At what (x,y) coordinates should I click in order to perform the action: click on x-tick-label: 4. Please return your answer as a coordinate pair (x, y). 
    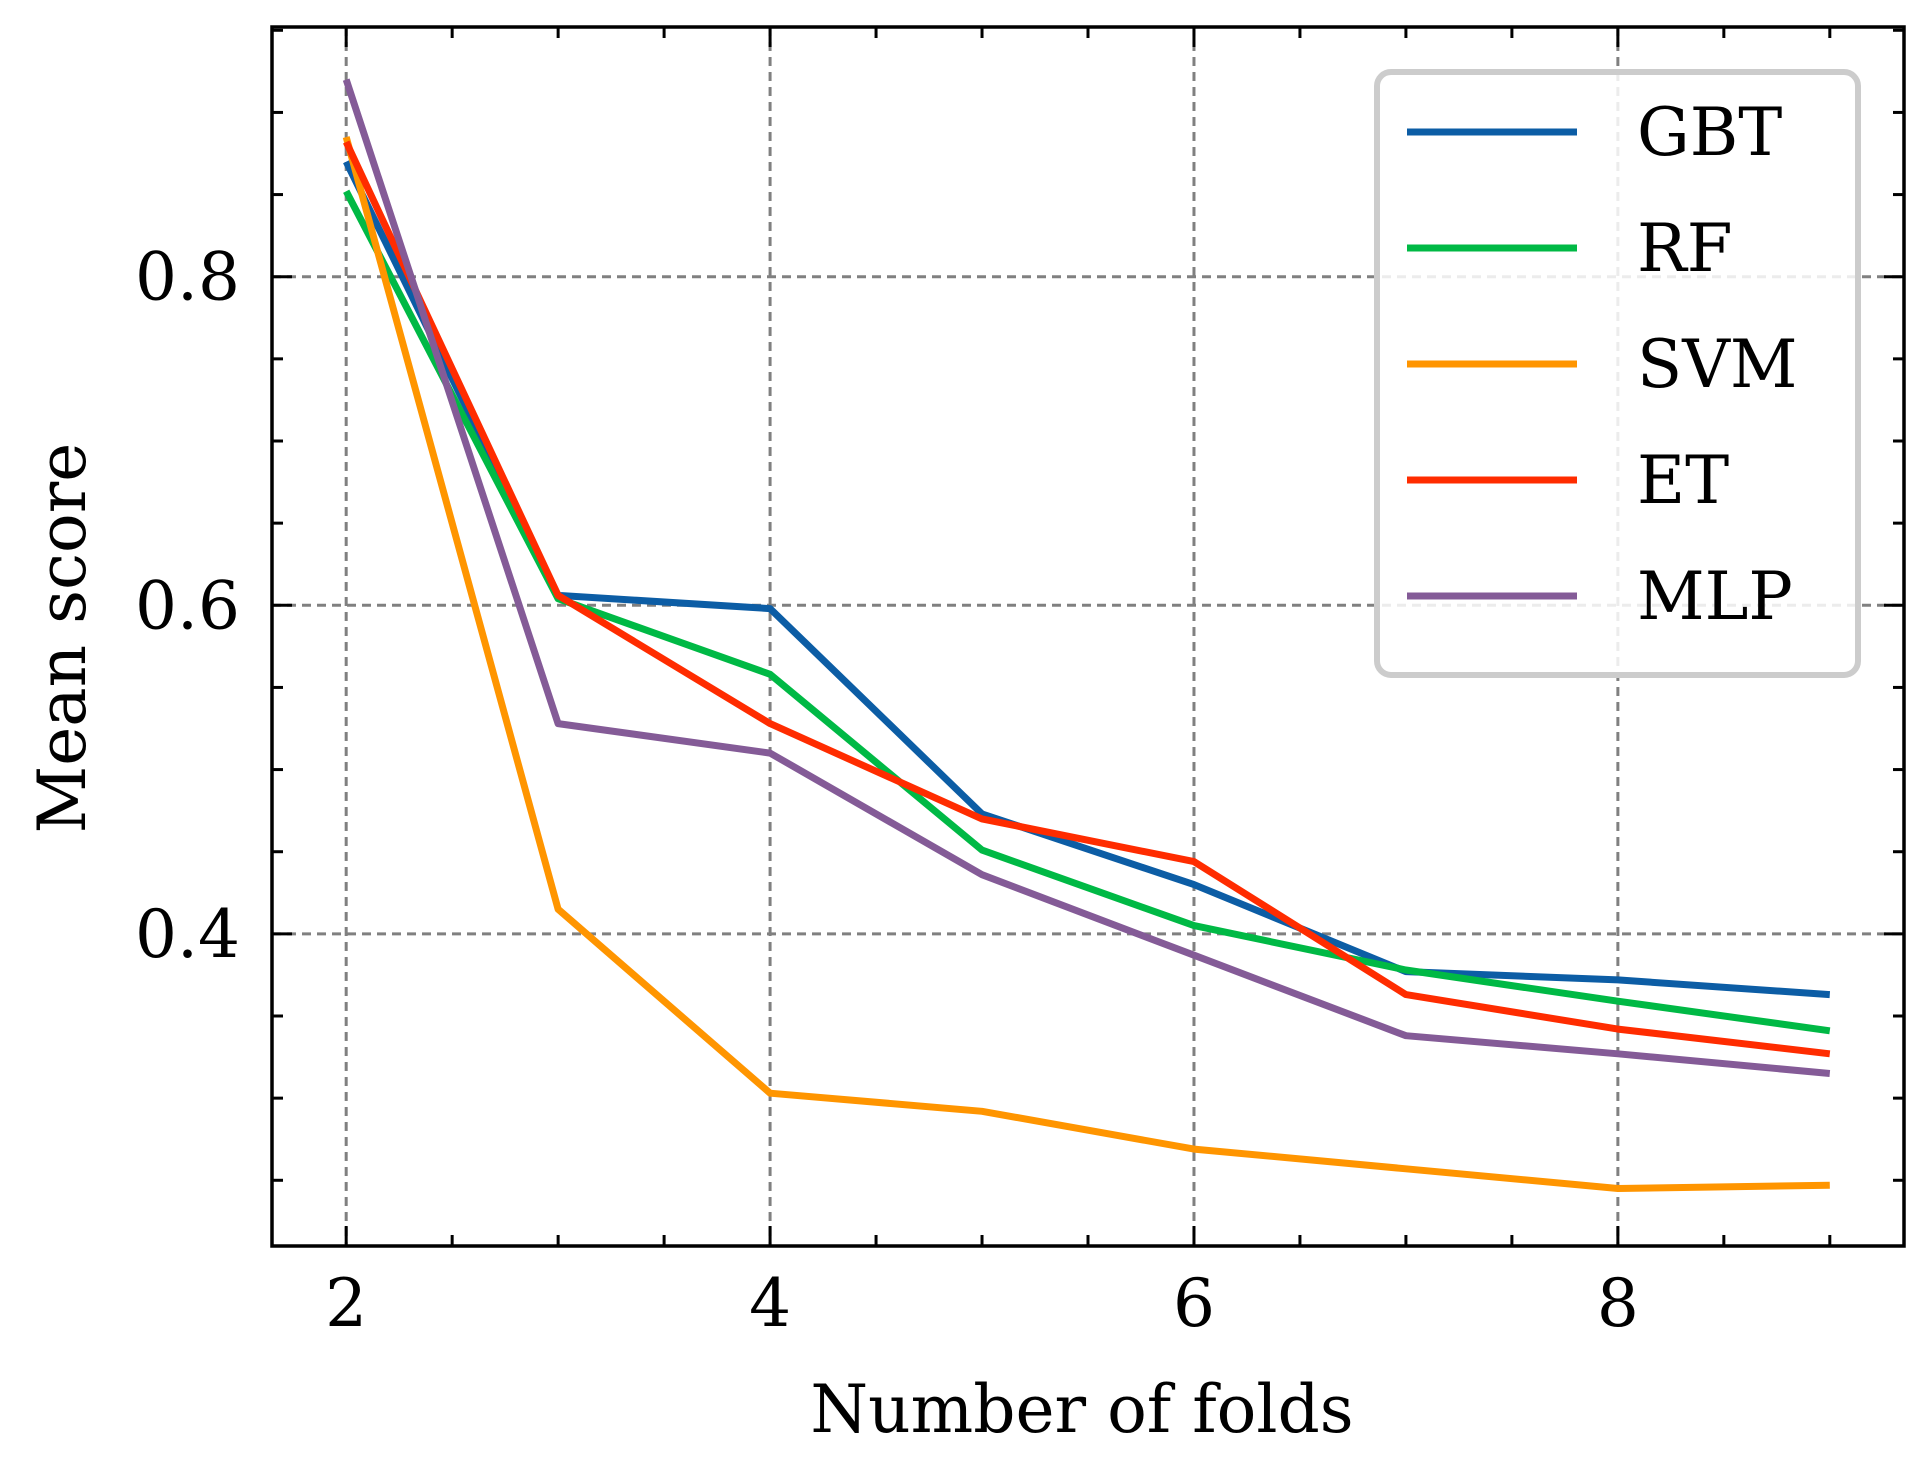
    Looking at the image, I should click on (770, 1303).